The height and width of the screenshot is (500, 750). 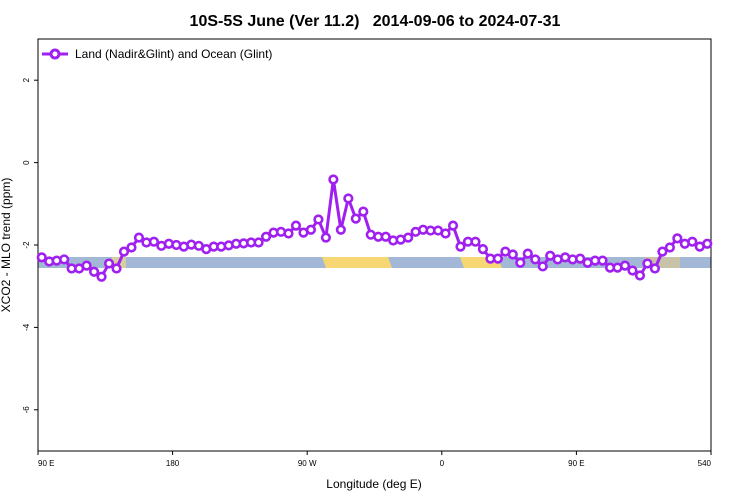 What do you see at coordinates (26, 79) in the screenshot?
I see `y-tick-label: 2` at bounding box center [26, 79].